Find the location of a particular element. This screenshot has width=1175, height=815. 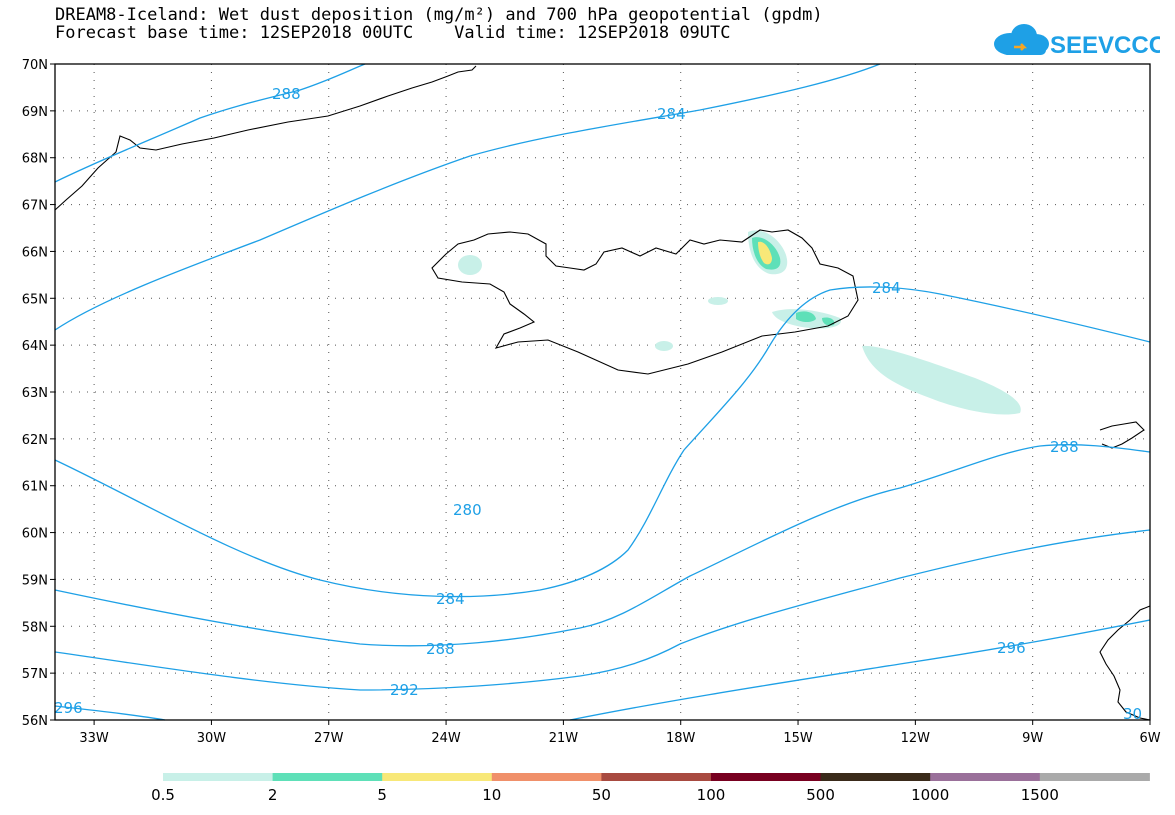

lon-tick-label: 12W is located at coordinates (916, 738).